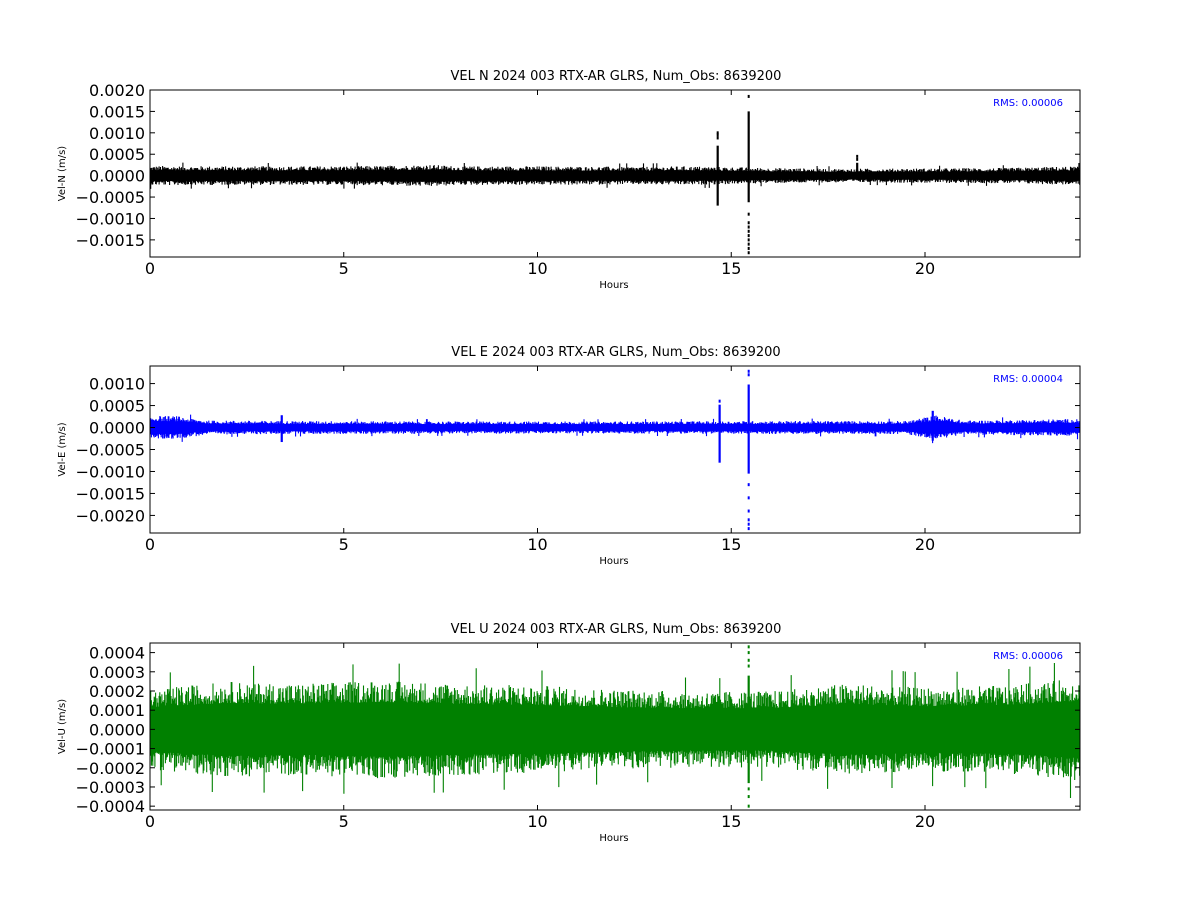 The height and width of the screenshot is (900, 1200). Describe the element at coordinates (110, 218) in the screenshot. I see `vel-n-y-tick-label: −0.0010` at that location.